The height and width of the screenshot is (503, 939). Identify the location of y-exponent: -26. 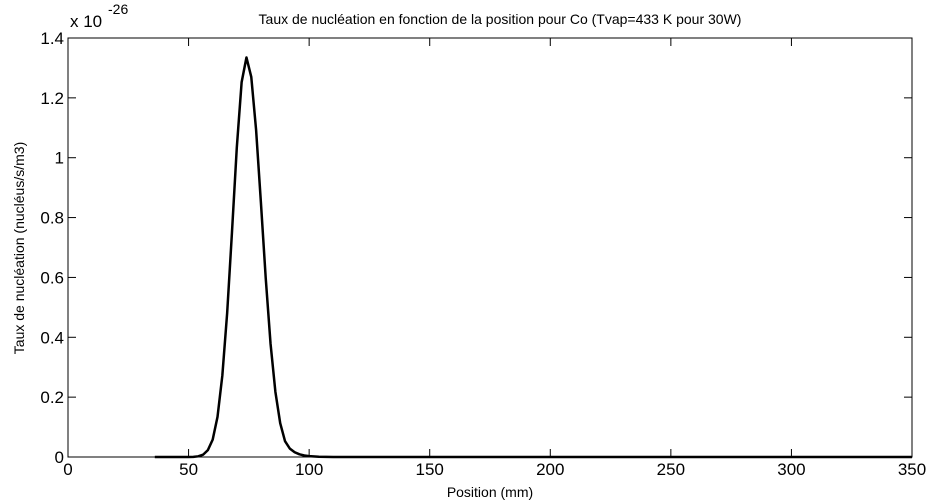
(118, 9).